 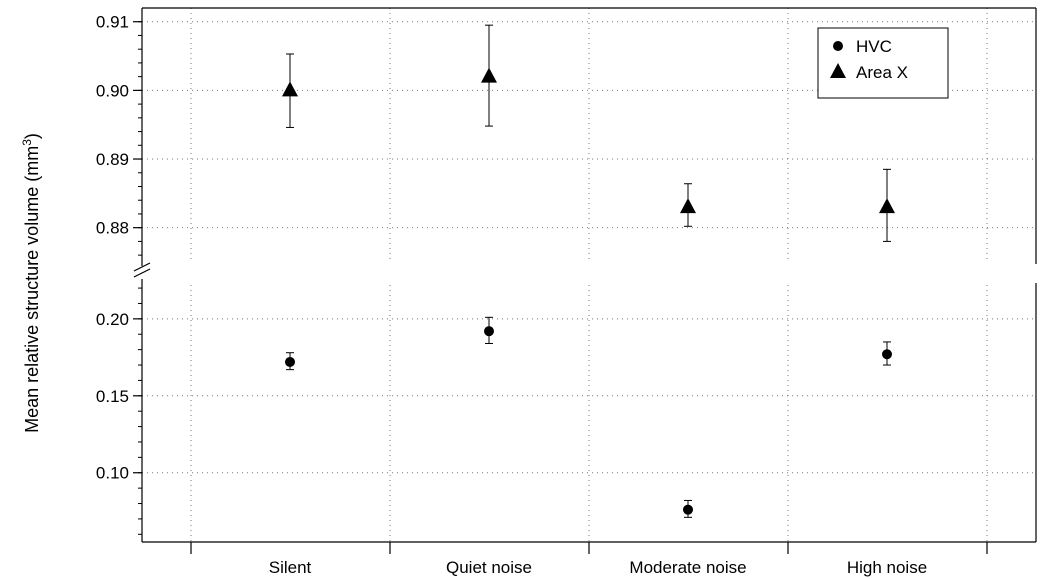 What do you see at coordinates (112, 228) in the screenshot?
I see `y-tick-label: 0.88` at bounding box center [112, 228].